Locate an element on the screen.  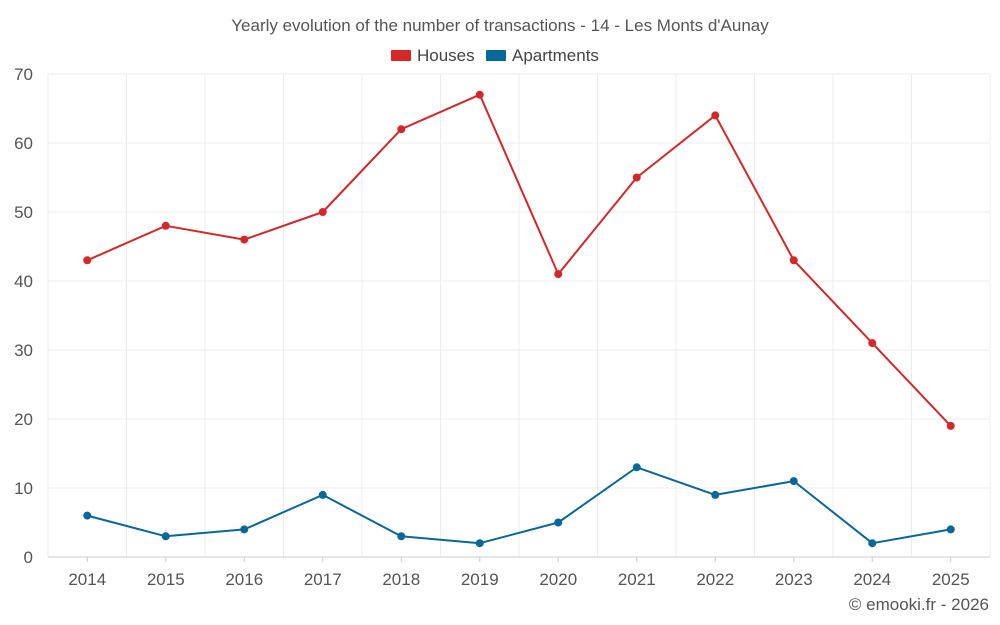
x-tick-label: 2015 is located at coordinates (166, 579).